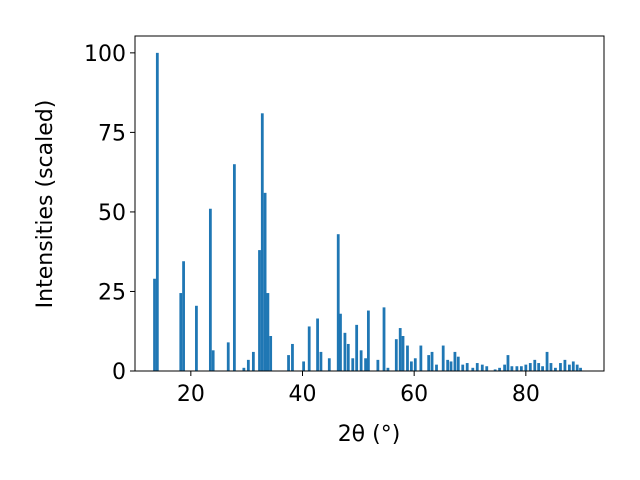  I want to click on y-tick-label: 25, so click(112, 292).